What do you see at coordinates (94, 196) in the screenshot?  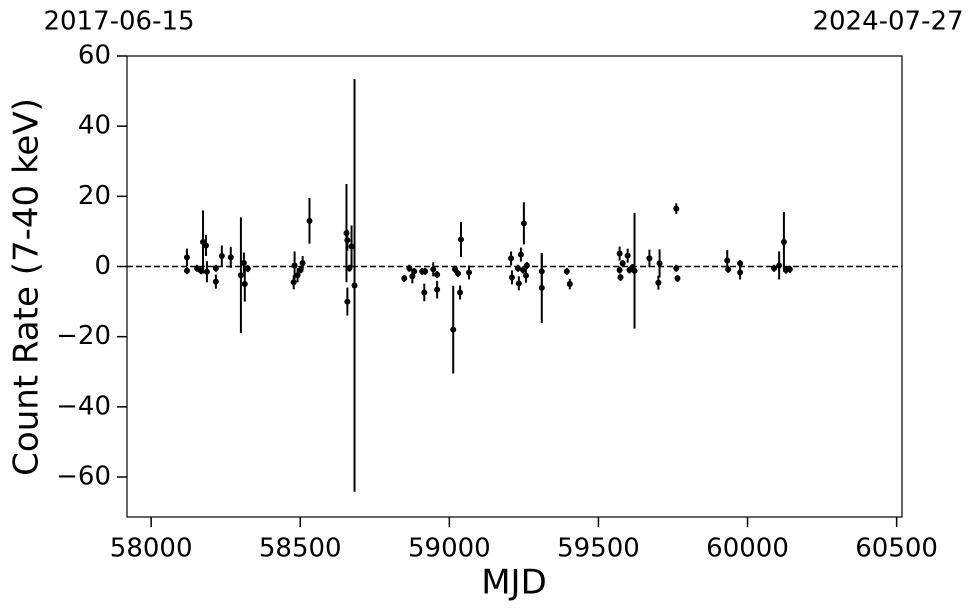 I see `y-tick-label: 20` at bounding box center [94, 196].